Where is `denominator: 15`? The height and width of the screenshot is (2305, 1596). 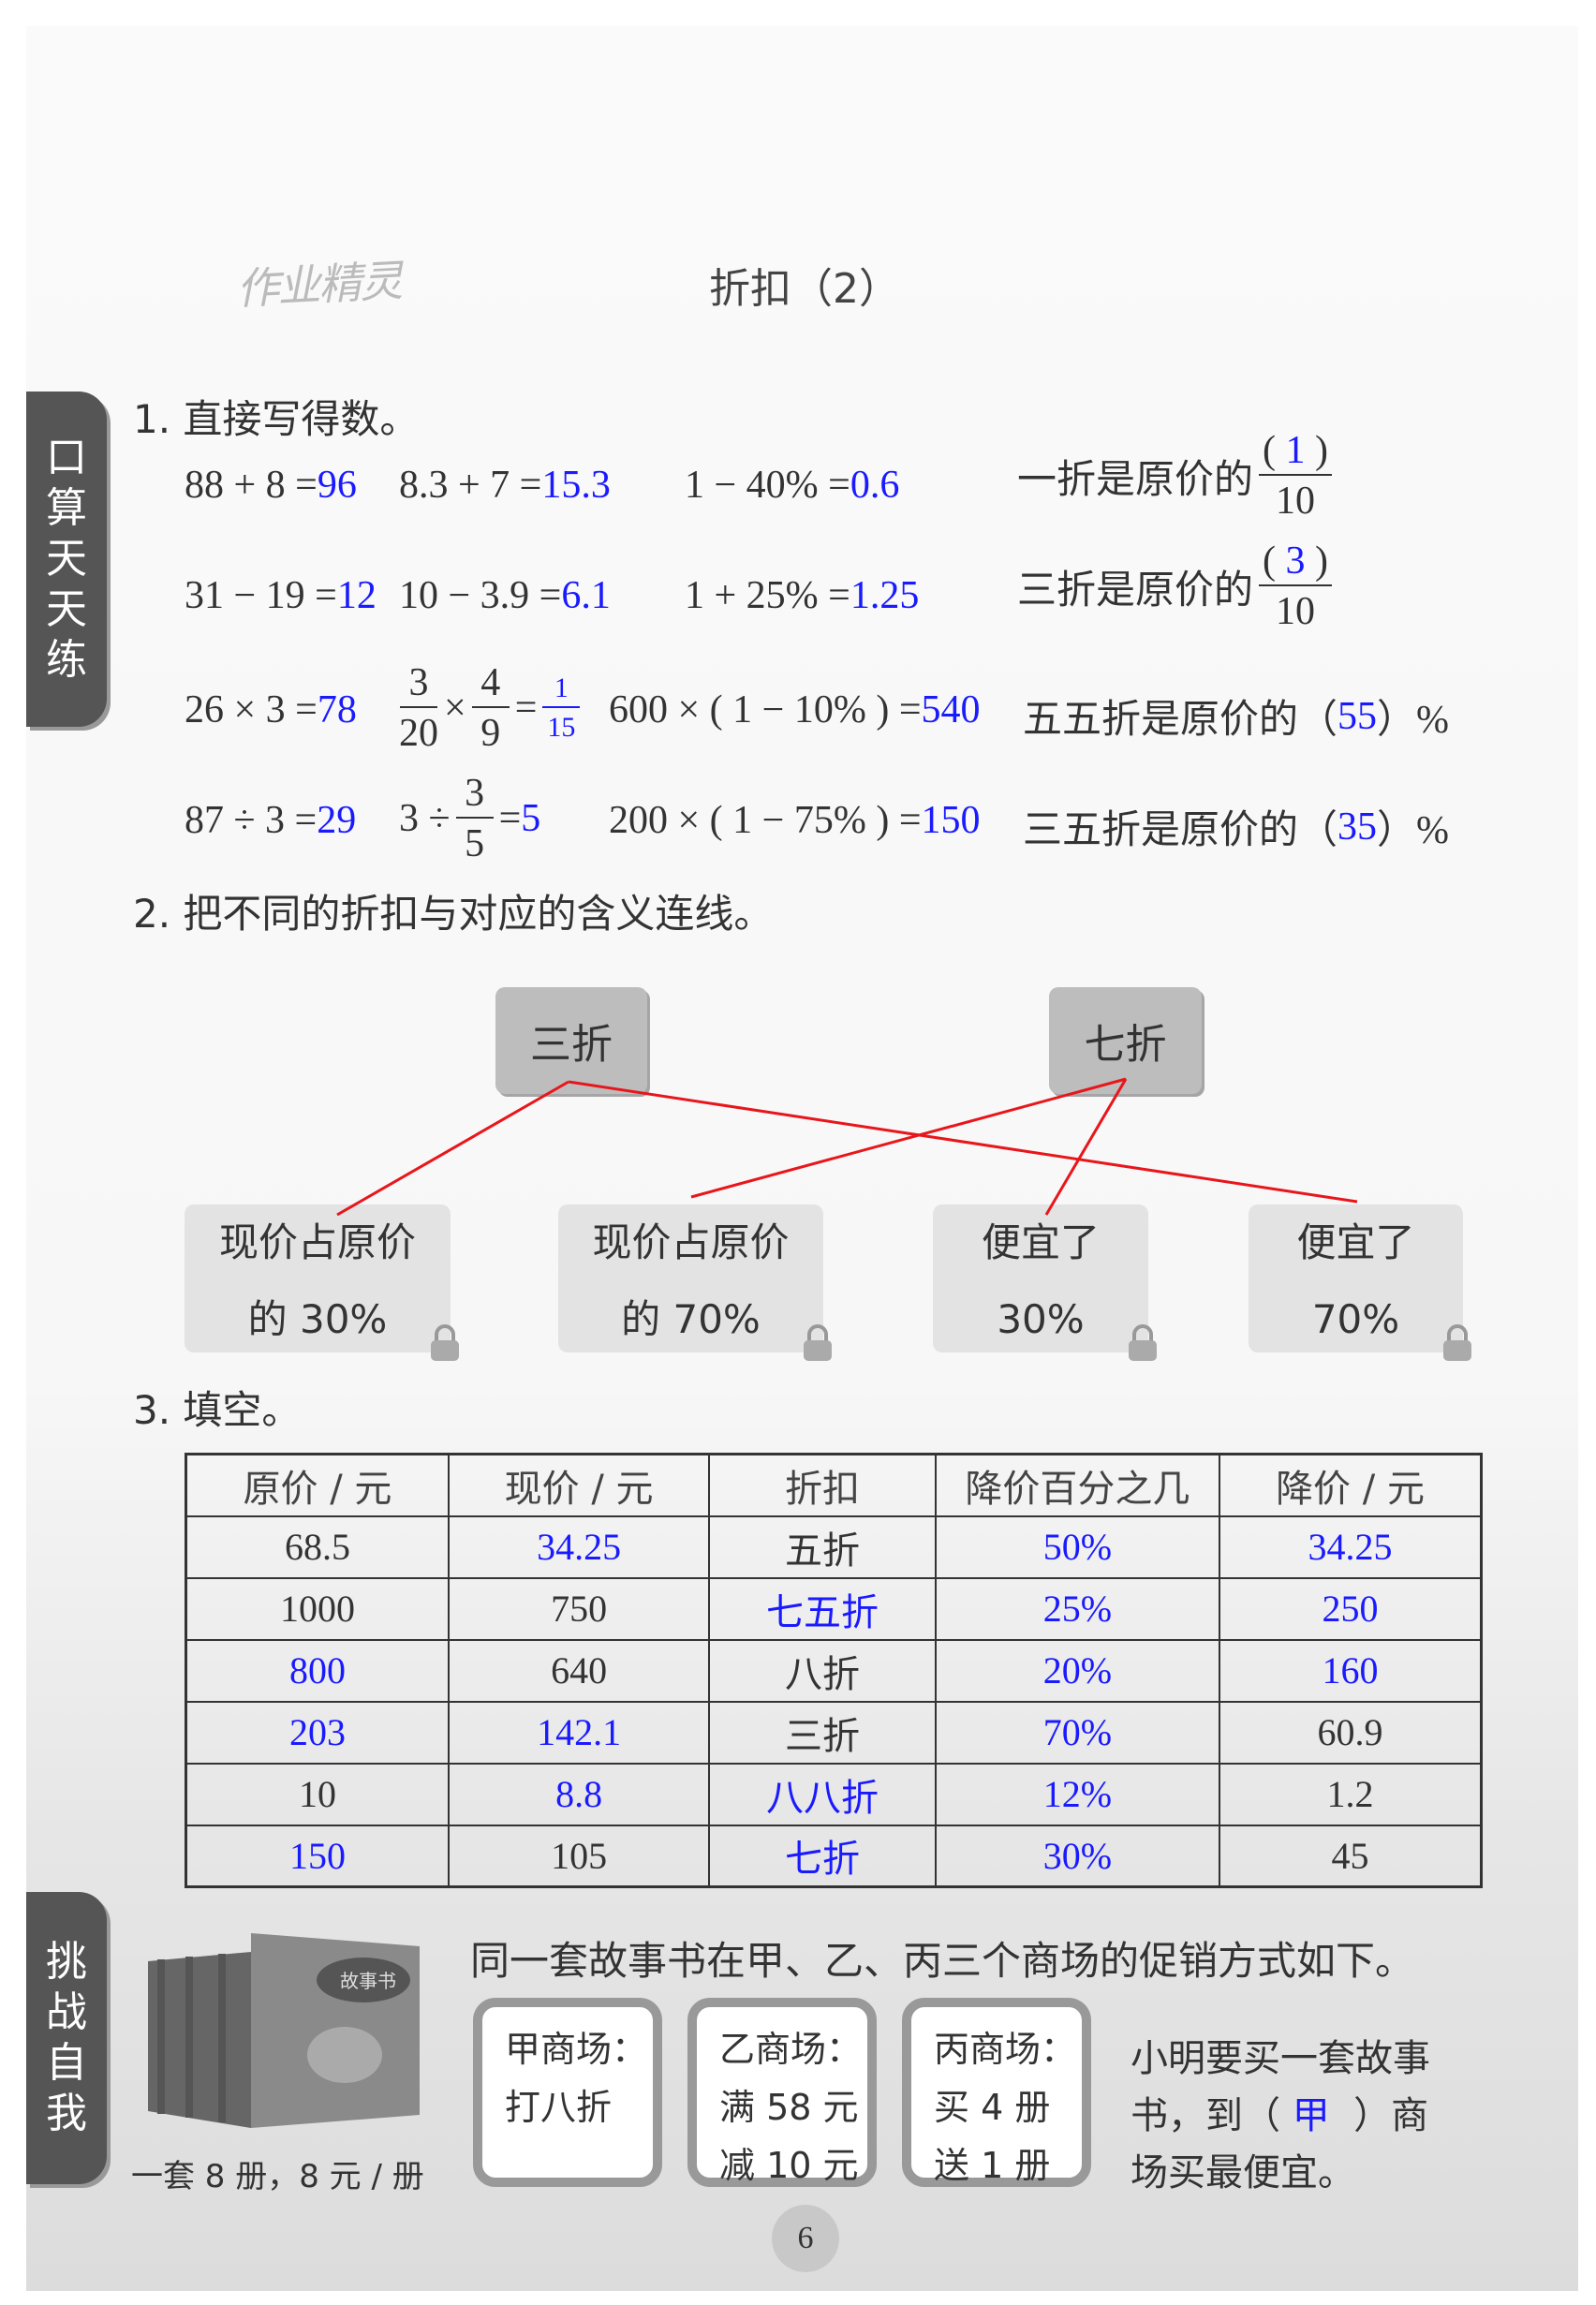 denominator: 15 is located at coordinates (561, 727).